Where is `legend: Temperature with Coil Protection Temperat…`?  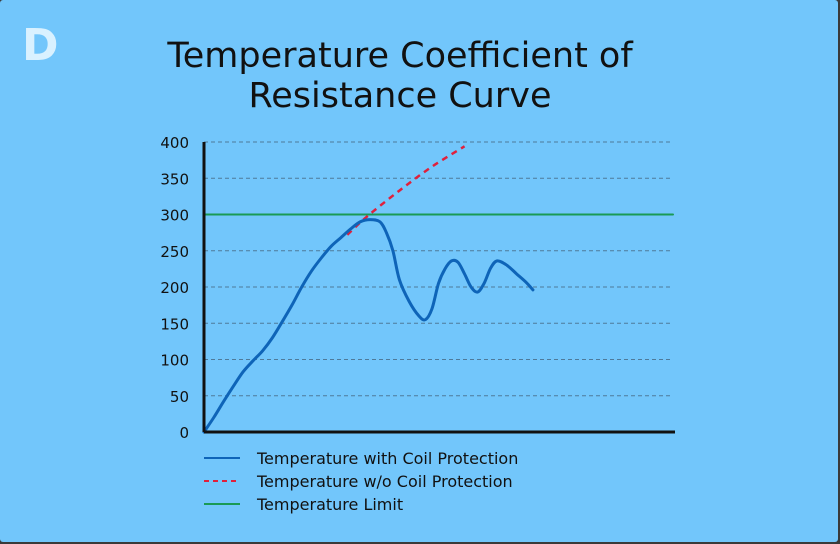 legend: Temperature with Coil Protection Temperat… is located at coordinates (361, 481).